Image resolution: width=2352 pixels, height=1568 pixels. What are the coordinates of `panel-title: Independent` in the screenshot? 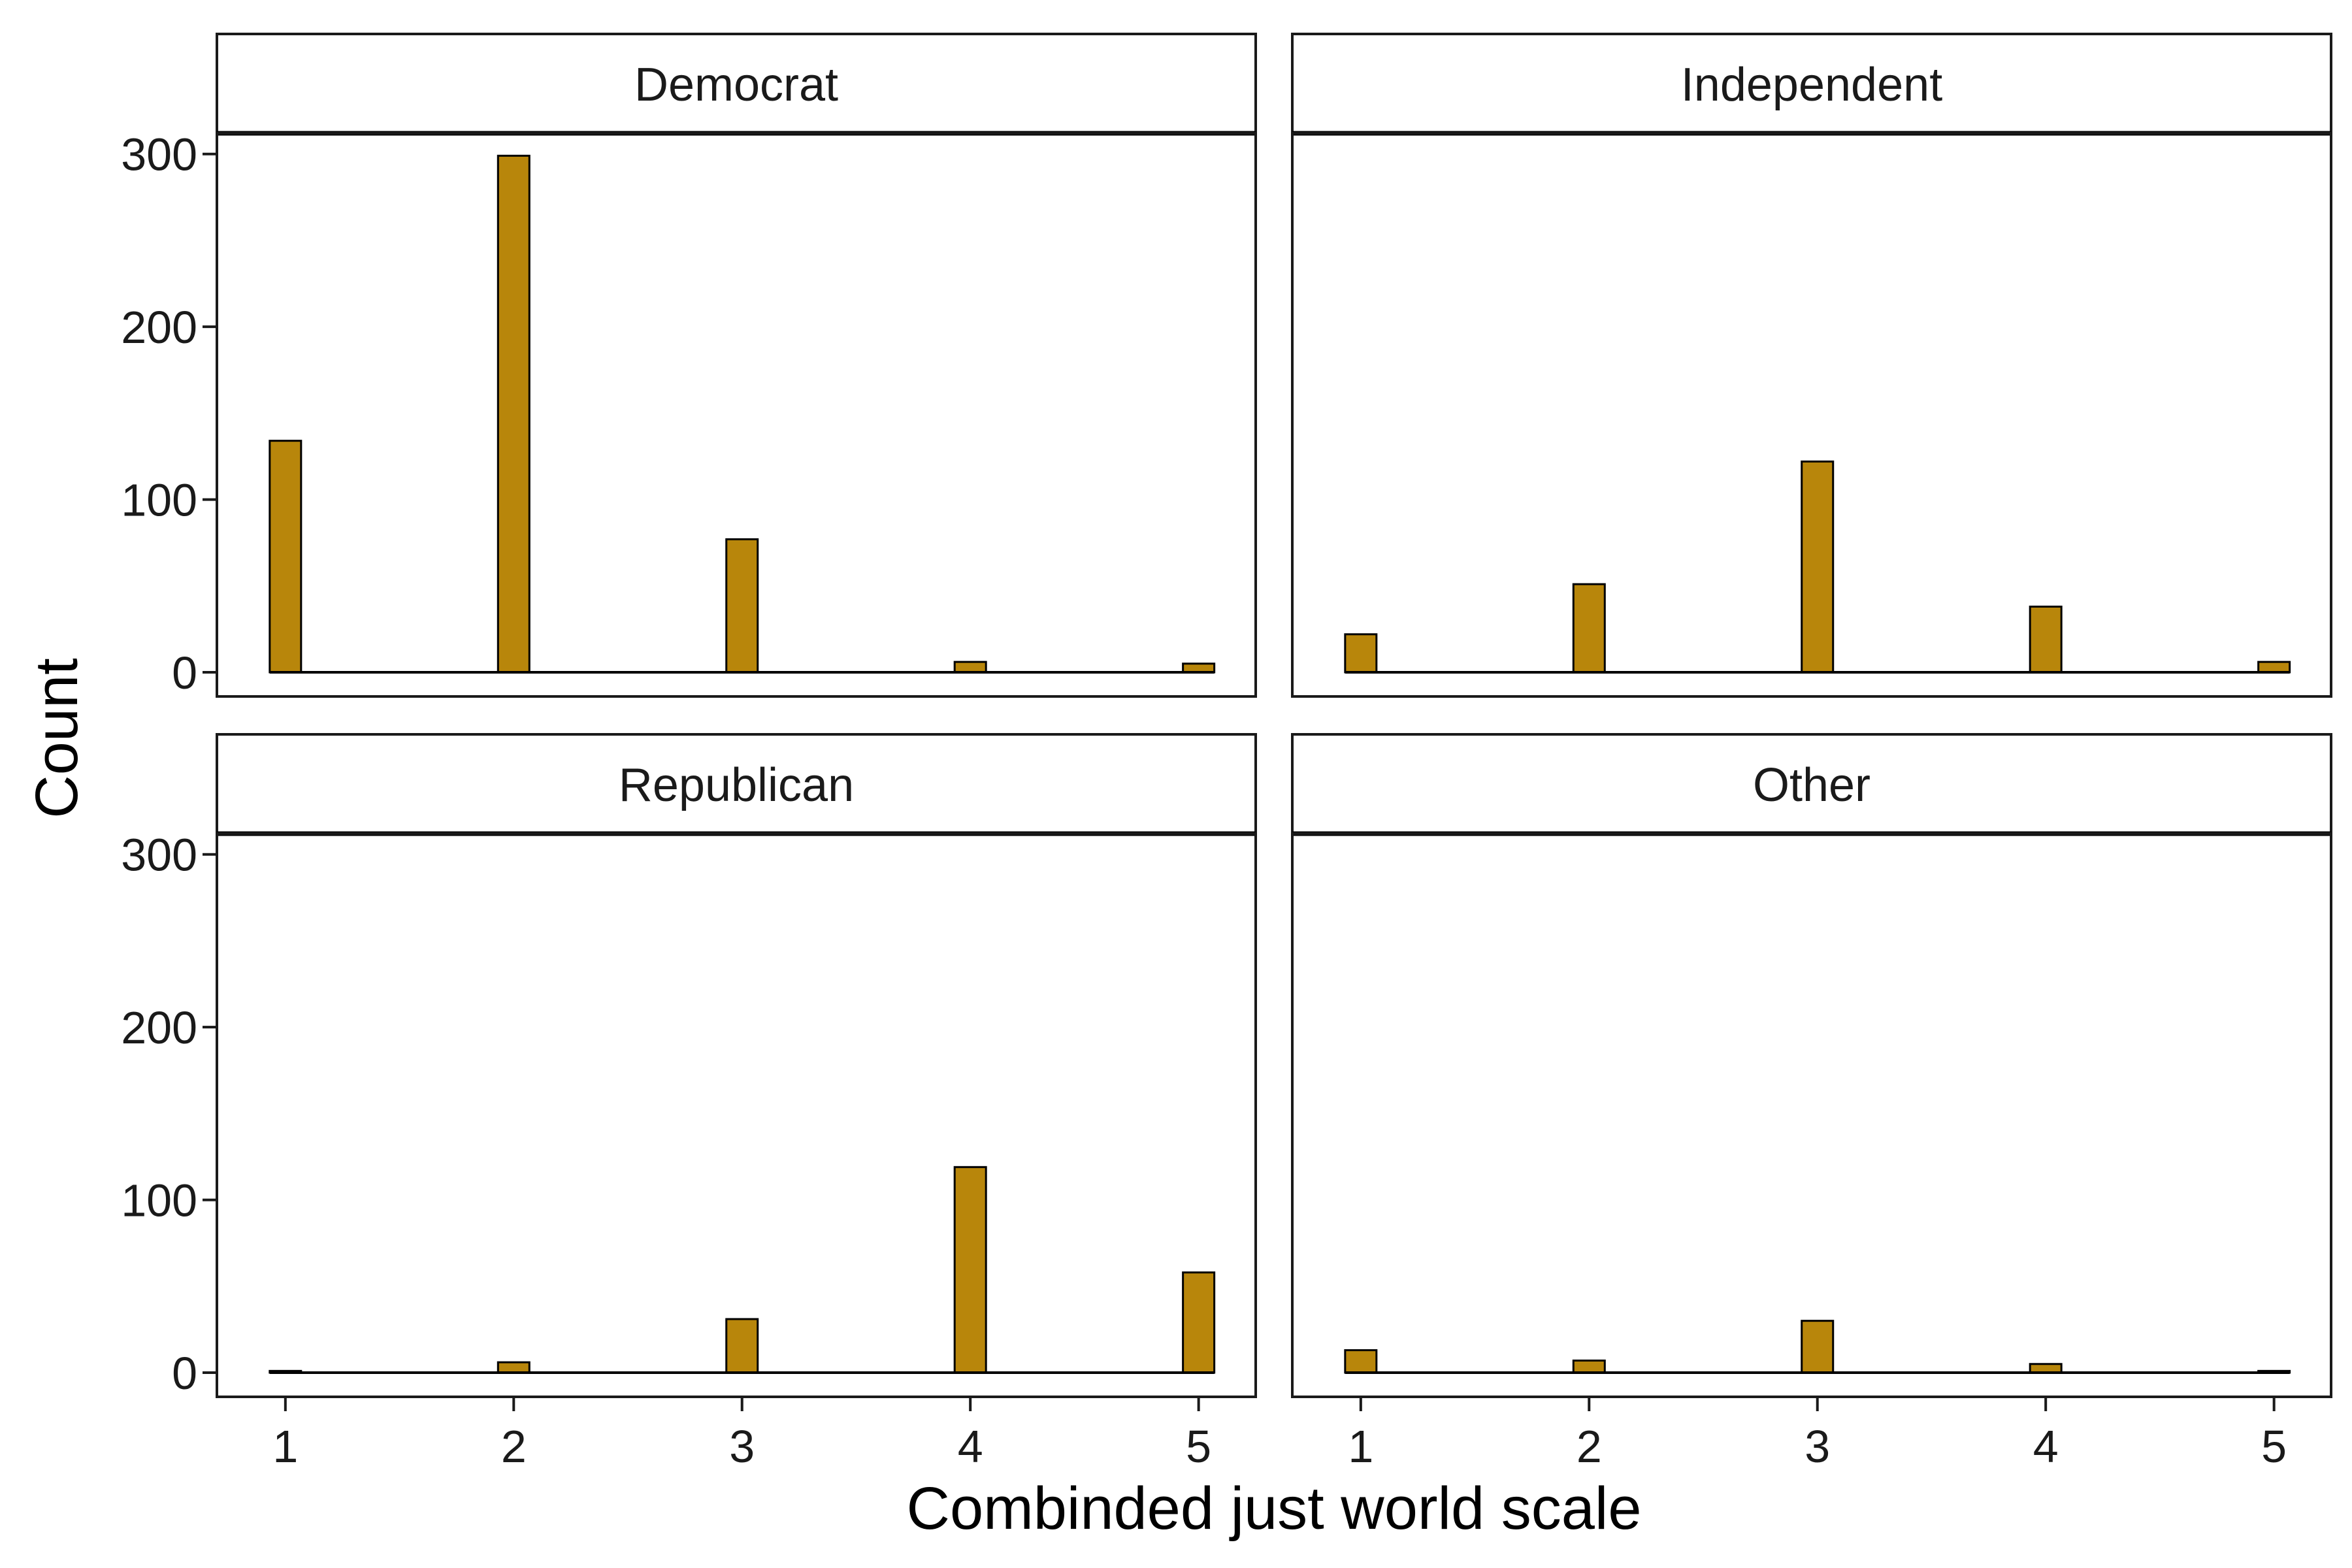 It's located at (1811, 85).